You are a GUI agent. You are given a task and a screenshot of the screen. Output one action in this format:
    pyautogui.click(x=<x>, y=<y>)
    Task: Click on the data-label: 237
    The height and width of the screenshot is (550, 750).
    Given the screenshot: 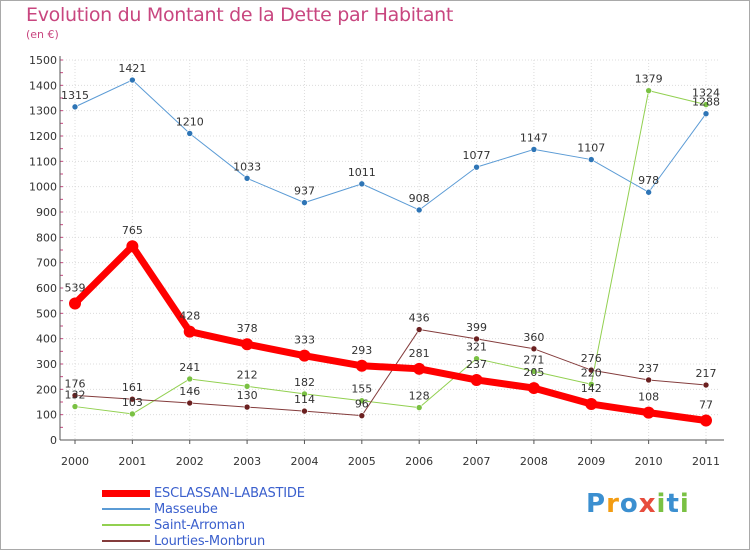 What is the action you would take?
    pyautogui.click(x=476, y=364)
    